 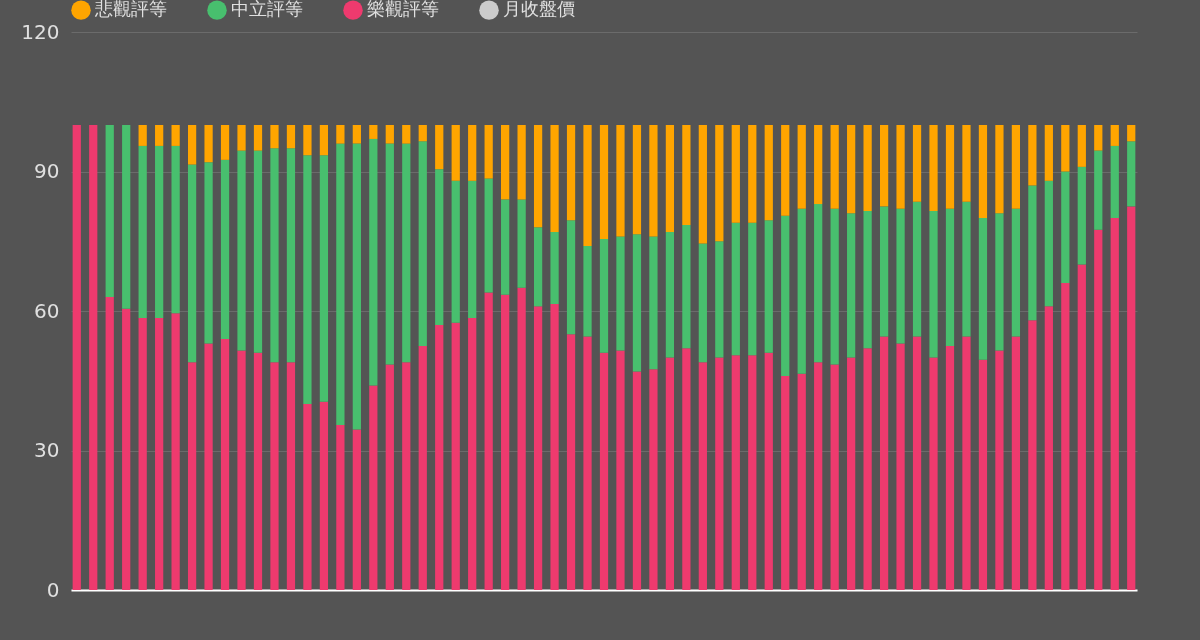 What do you see at coordinates (47, 171) in the screenshot?
I see `y-tick-label: 90` at bounding box center [47, 171].